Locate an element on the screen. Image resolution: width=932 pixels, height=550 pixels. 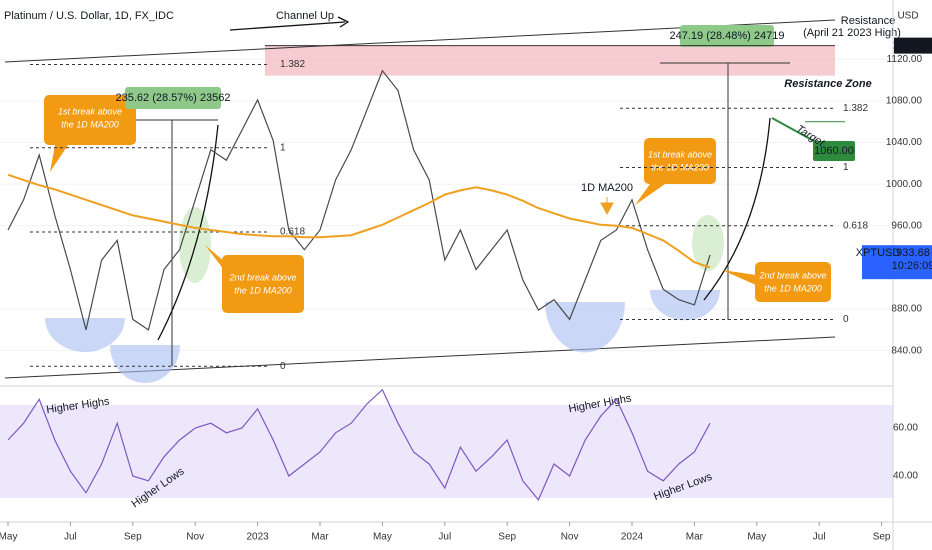
price-tag-label: 1133.15 is located at coordinates (912, 46).